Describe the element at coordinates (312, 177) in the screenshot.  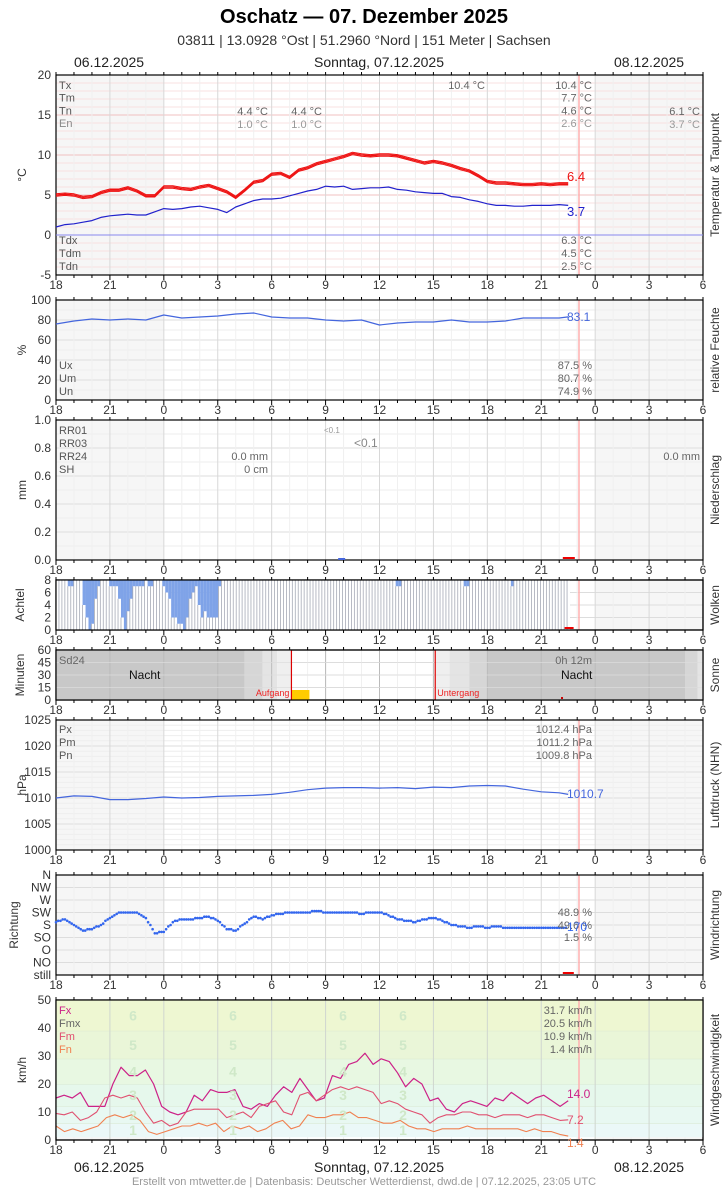
I see `temp-min-line` at that location.